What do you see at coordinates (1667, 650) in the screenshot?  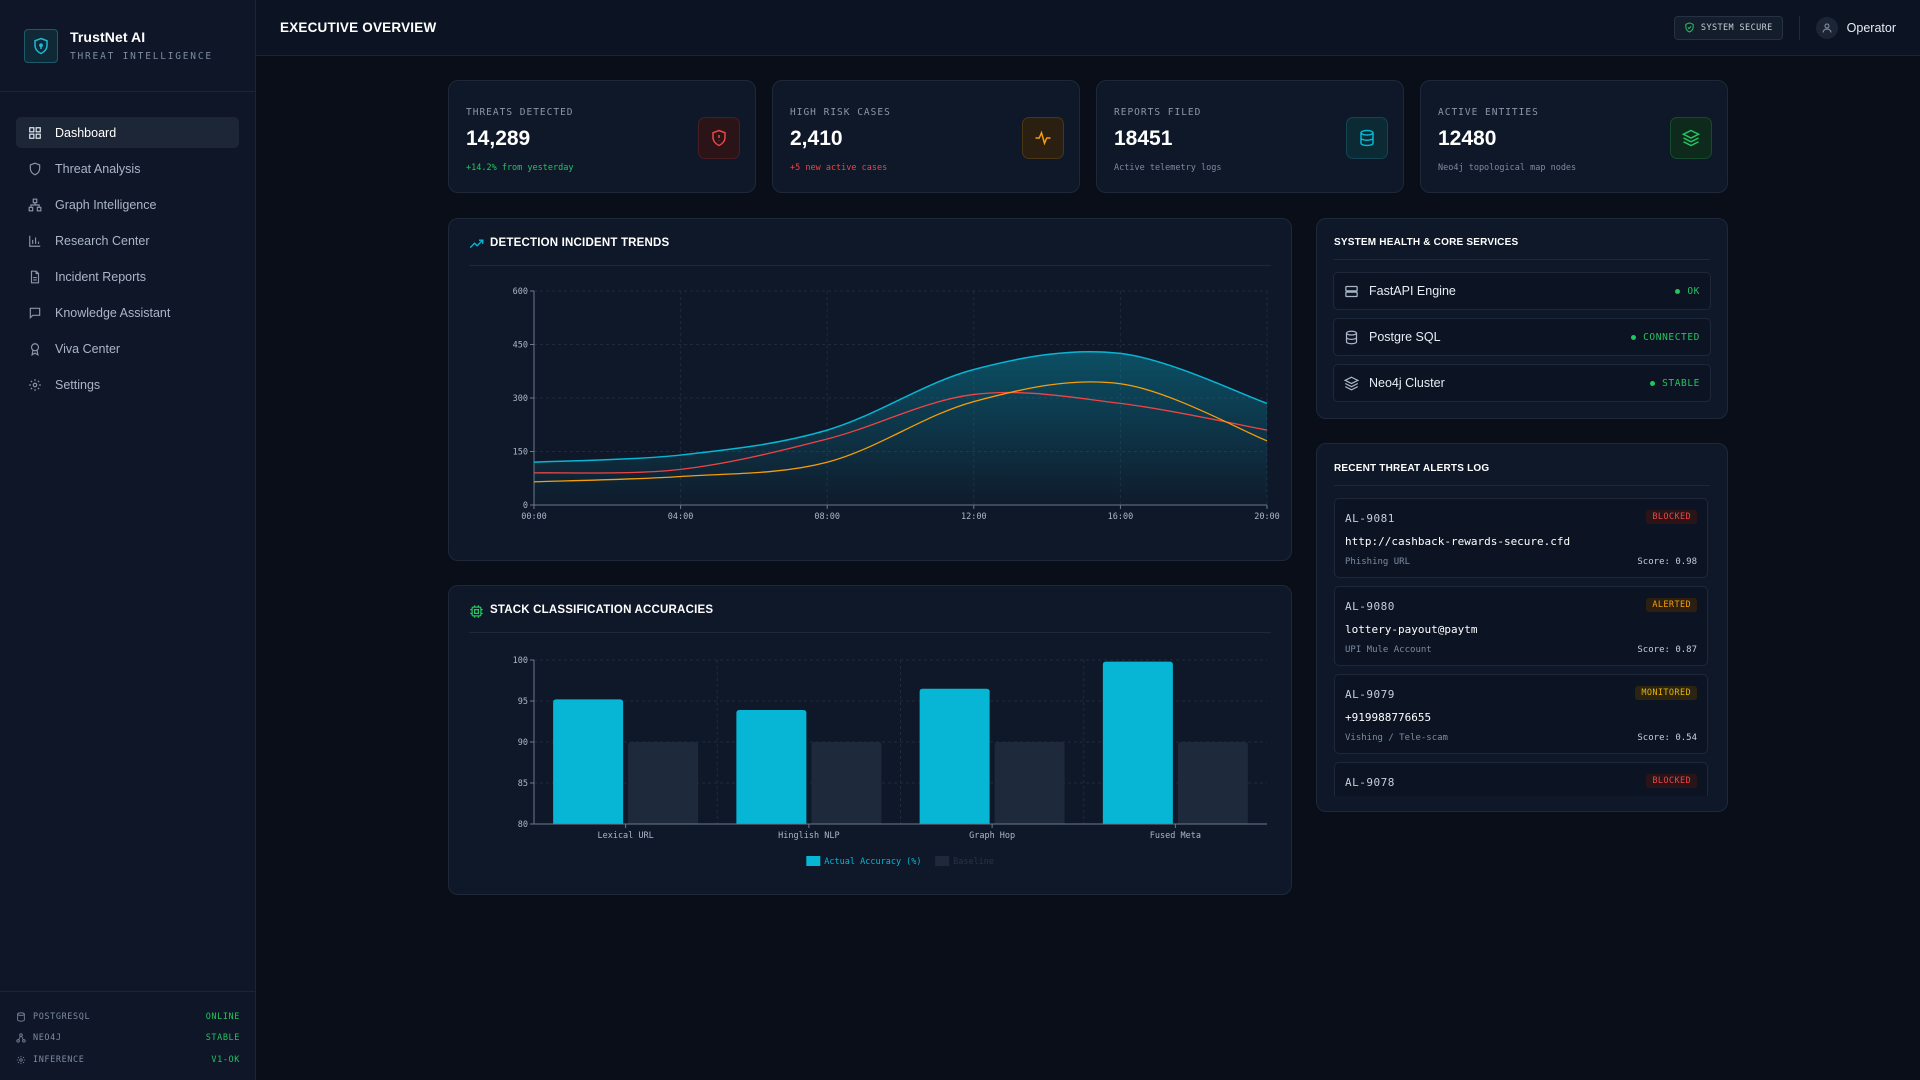 I see `alert-score: Score: 0.87` at bounding box center [1667, 650].